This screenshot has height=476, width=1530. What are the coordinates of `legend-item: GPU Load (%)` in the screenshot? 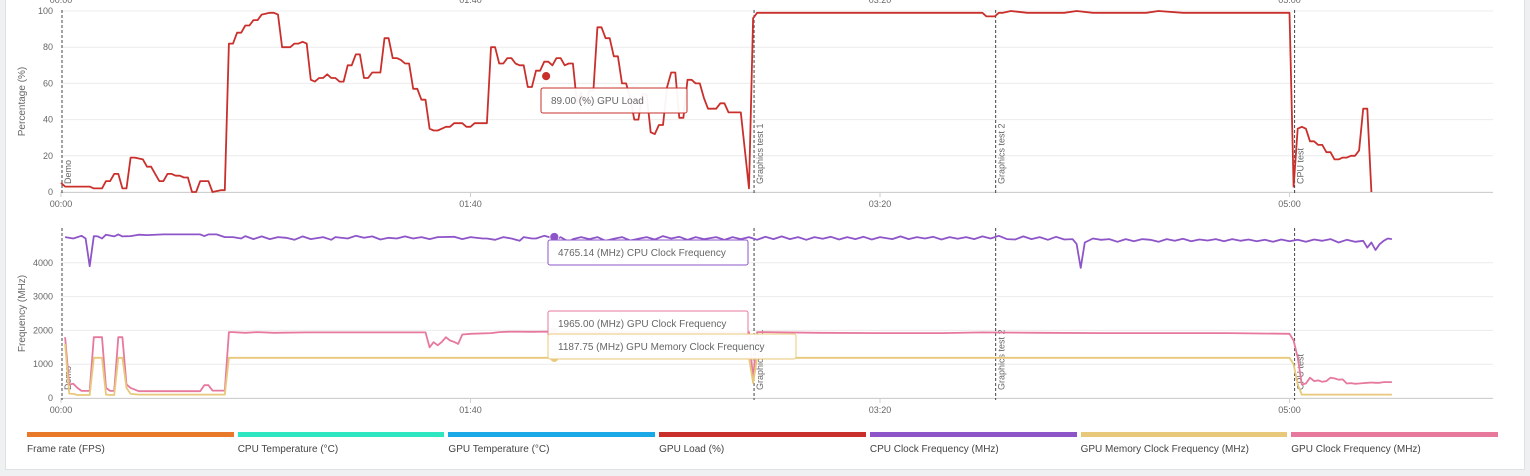 It's located at (762, 447).